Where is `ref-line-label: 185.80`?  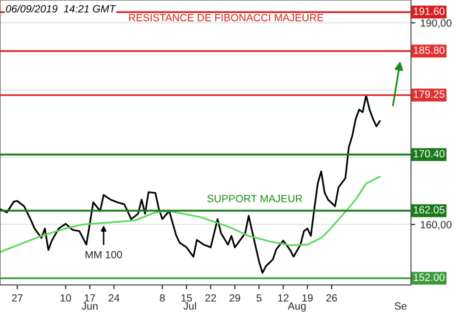 ref-line-label: 185.80 is located at coordinates (429, 50).